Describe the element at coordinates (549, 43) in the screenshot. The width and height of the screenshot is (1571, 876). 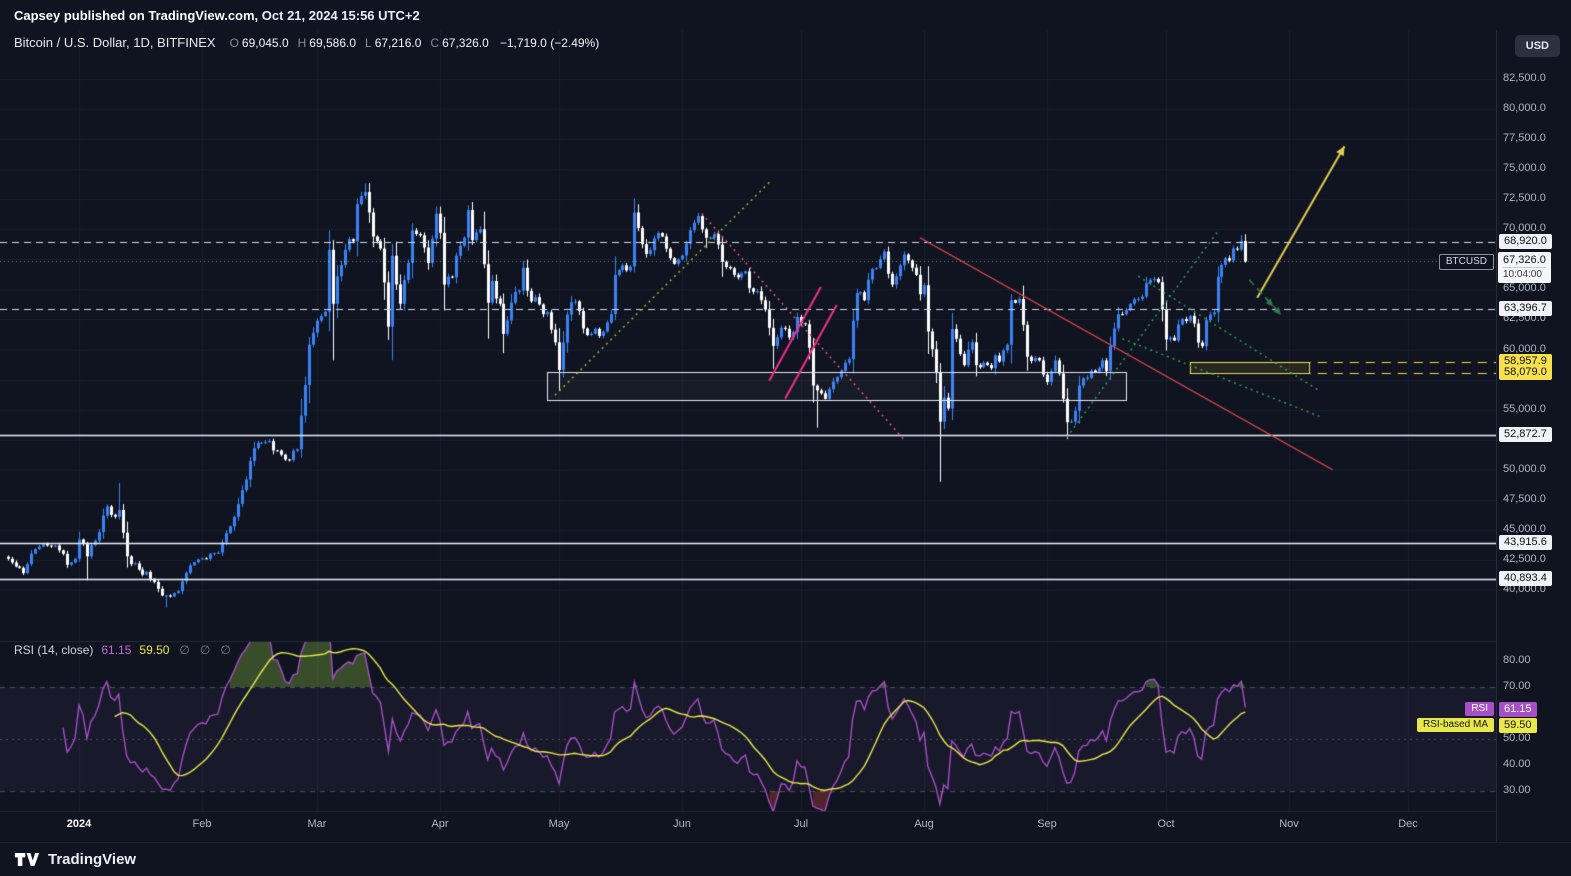
I see `change-value: −1,719.0 (−2.49%)` at that location.